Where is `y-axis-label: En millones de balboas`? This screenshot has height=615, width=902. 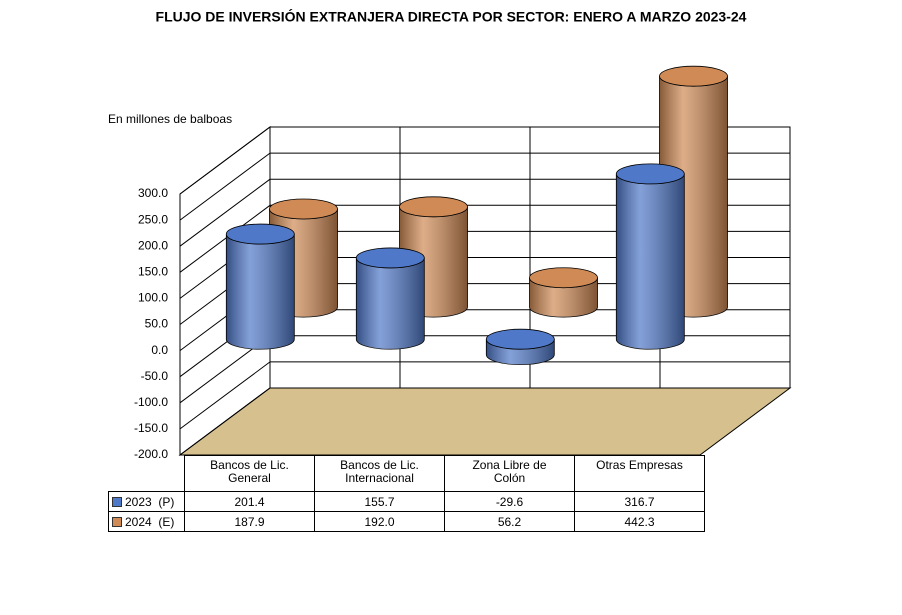 y-axis-label: En millones de balboas is located at coordinates (170, 119).